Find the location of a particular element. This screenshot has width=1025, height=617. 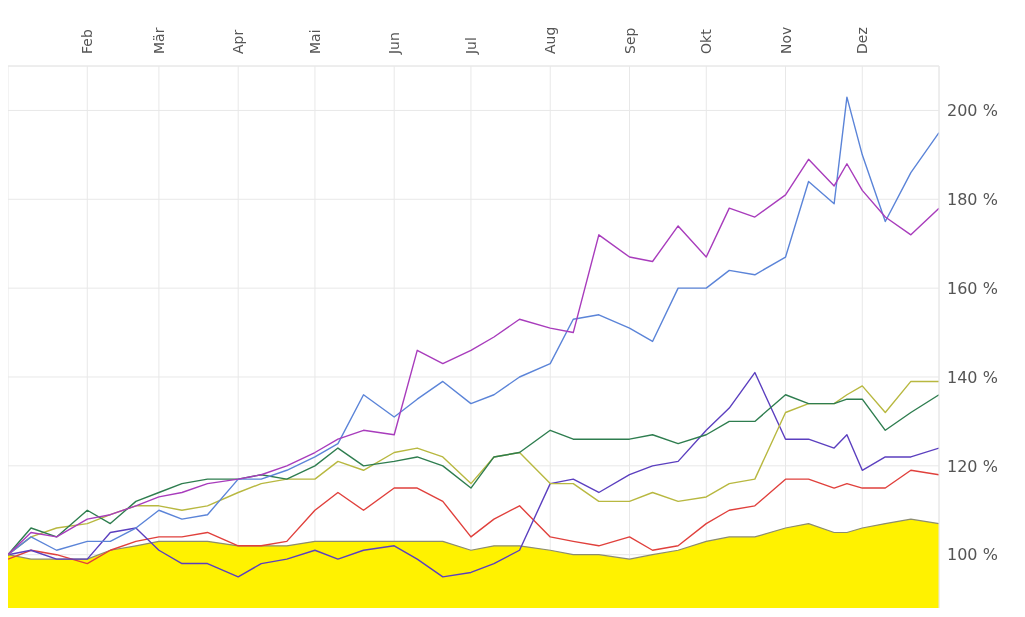

x-tick-label: Jul is located at coordinates (470, 46).